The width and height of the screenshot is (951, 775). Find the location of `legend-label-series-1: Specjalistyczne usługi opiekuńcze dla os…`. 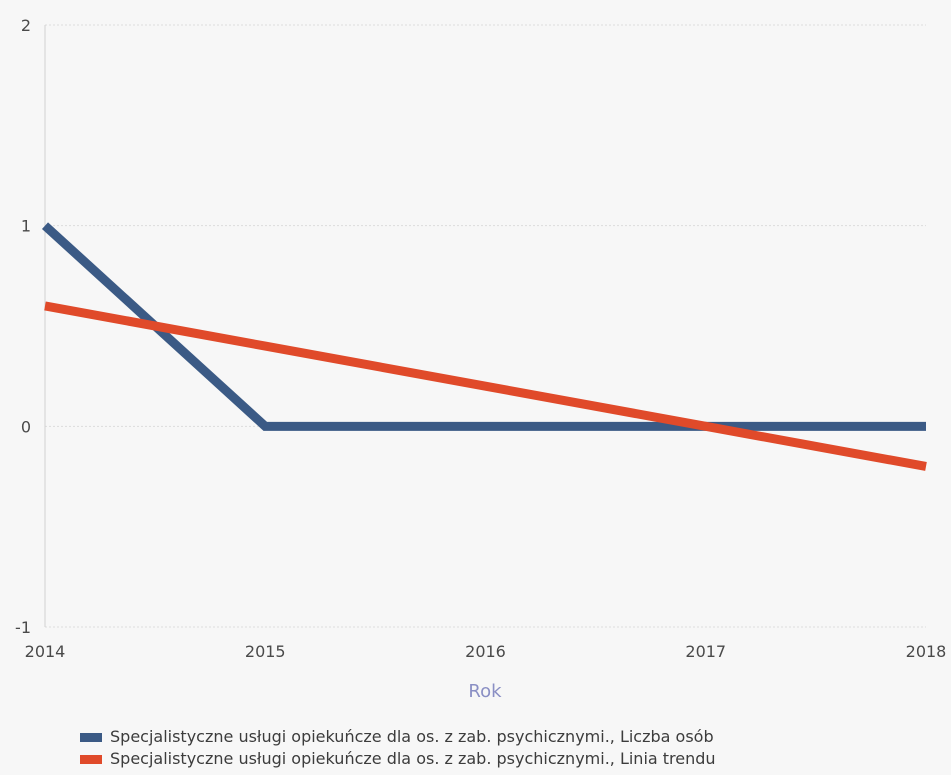

legend-label-series-1: Specjalistyczne usługi opiekuńcze dla os… is located at coordinates (412, 736).